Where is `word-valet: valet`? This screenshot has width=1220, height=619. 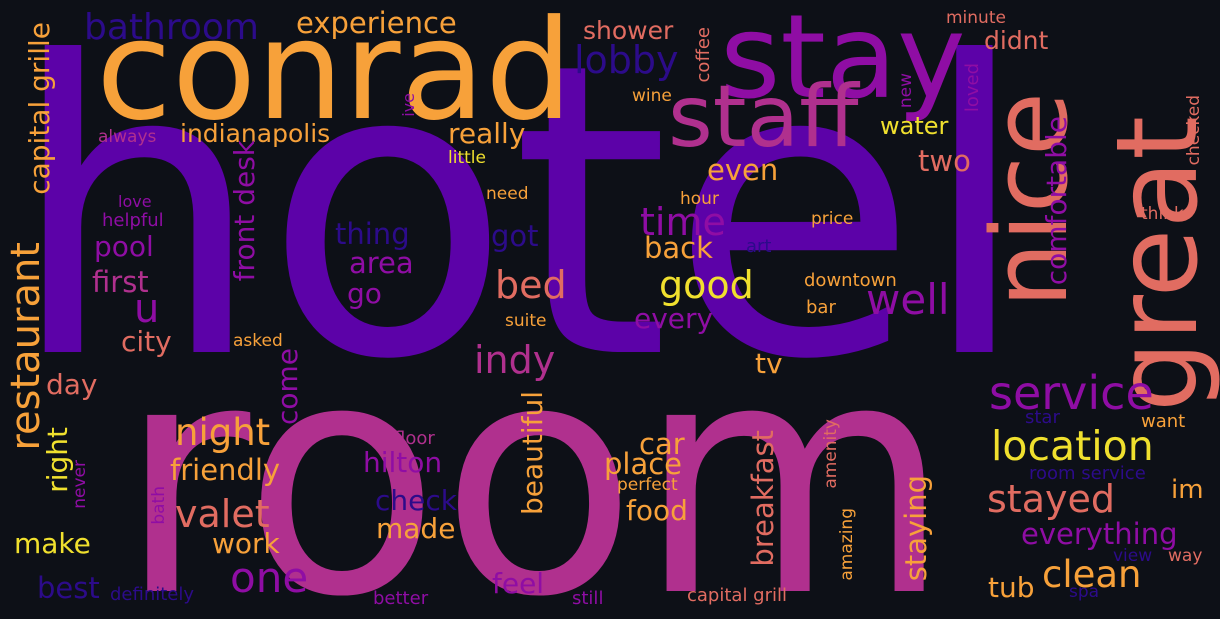 word-valet: valet is located at coordinates (222, 514).